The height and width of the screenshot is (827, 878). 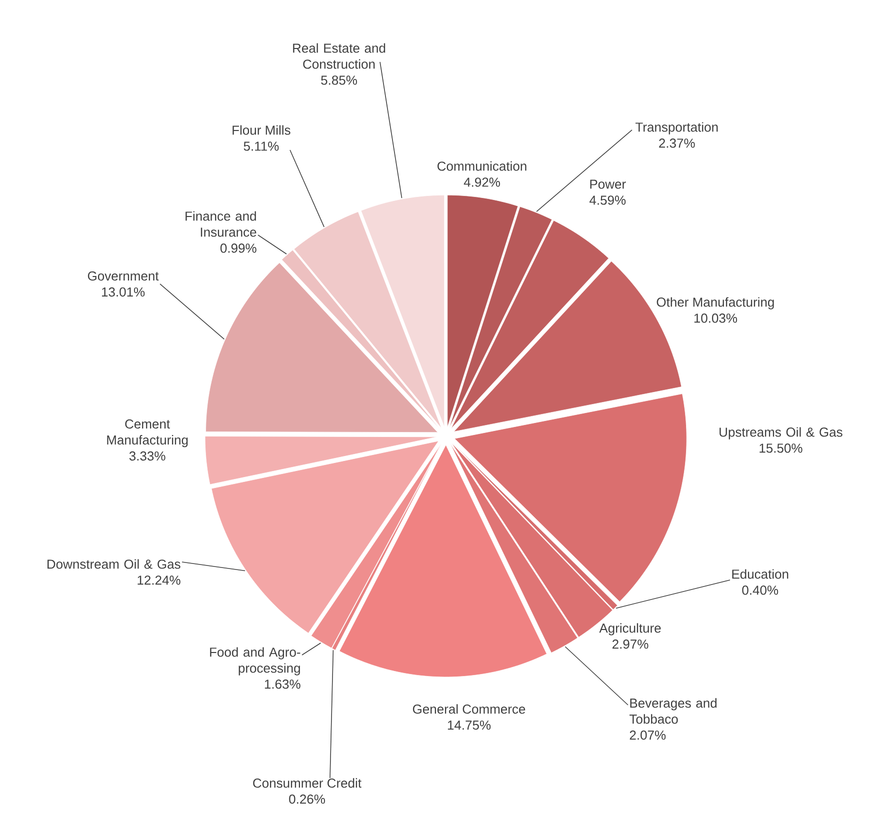 I want to click on slice-label: Beverages and Tobbaco, so click(x=673, y=711).